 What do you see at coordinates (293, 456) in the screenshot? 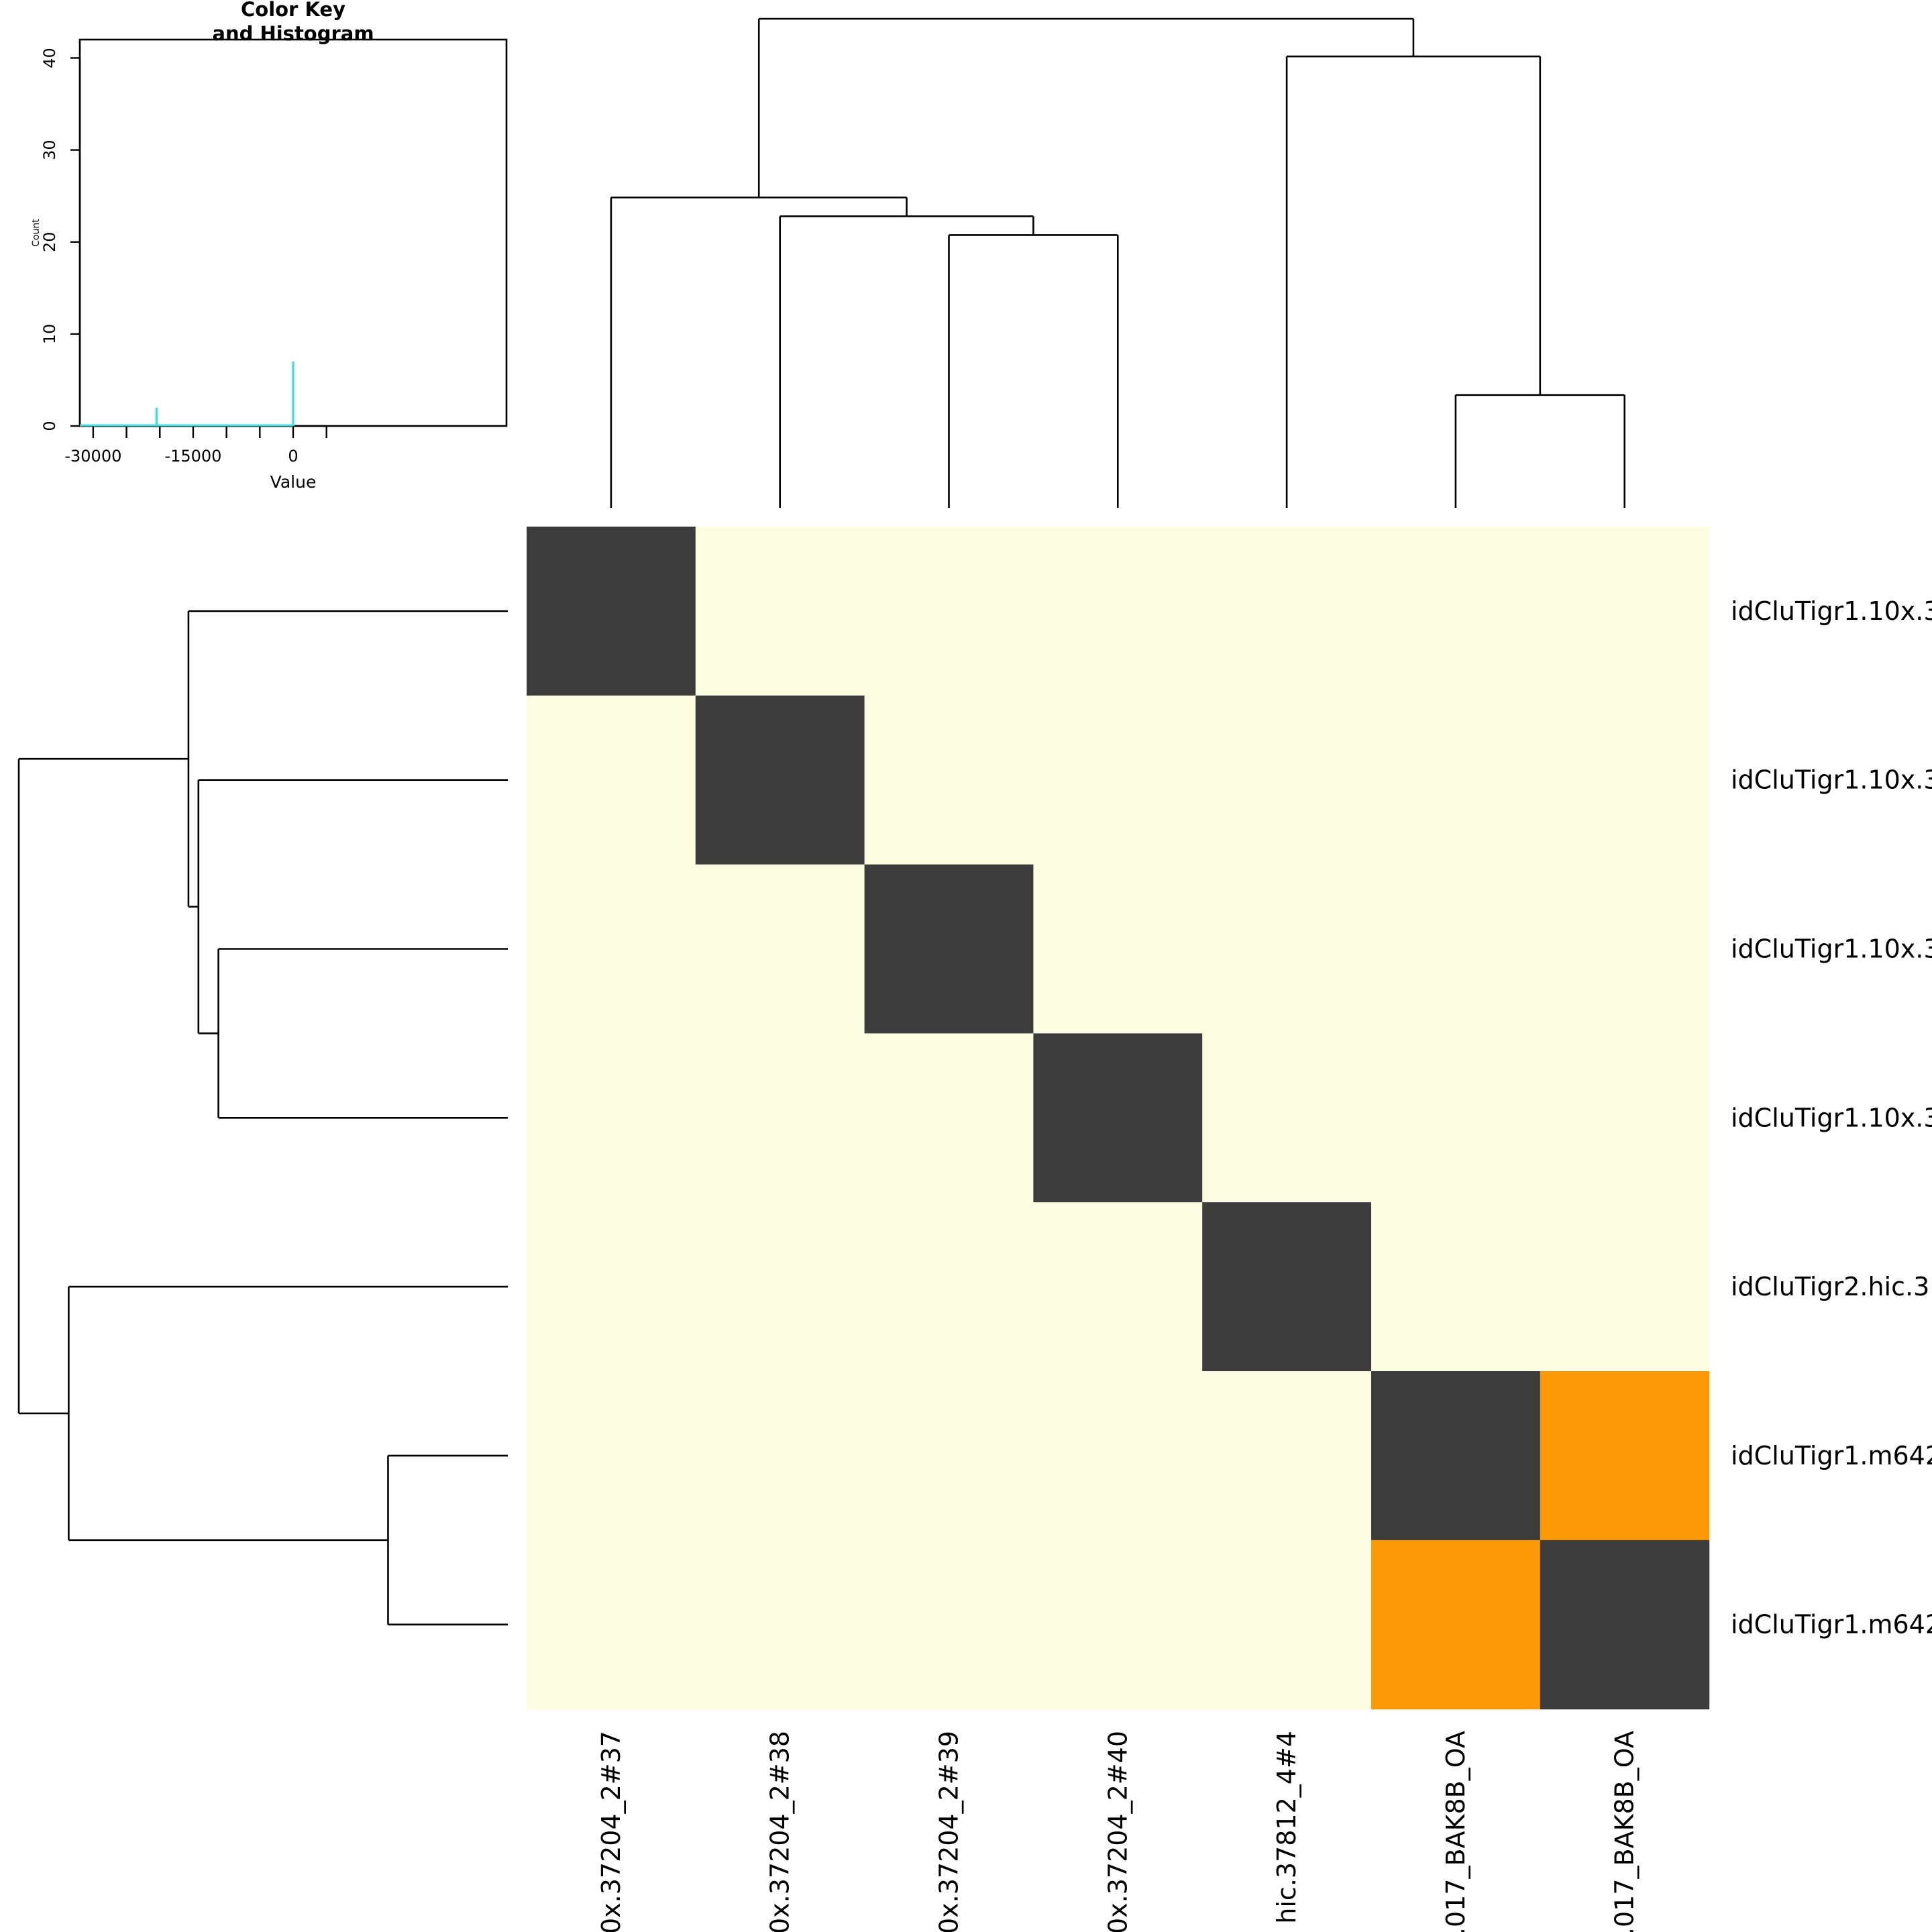
I see `x-tick-label: 0` at bounding box center [293, 456].